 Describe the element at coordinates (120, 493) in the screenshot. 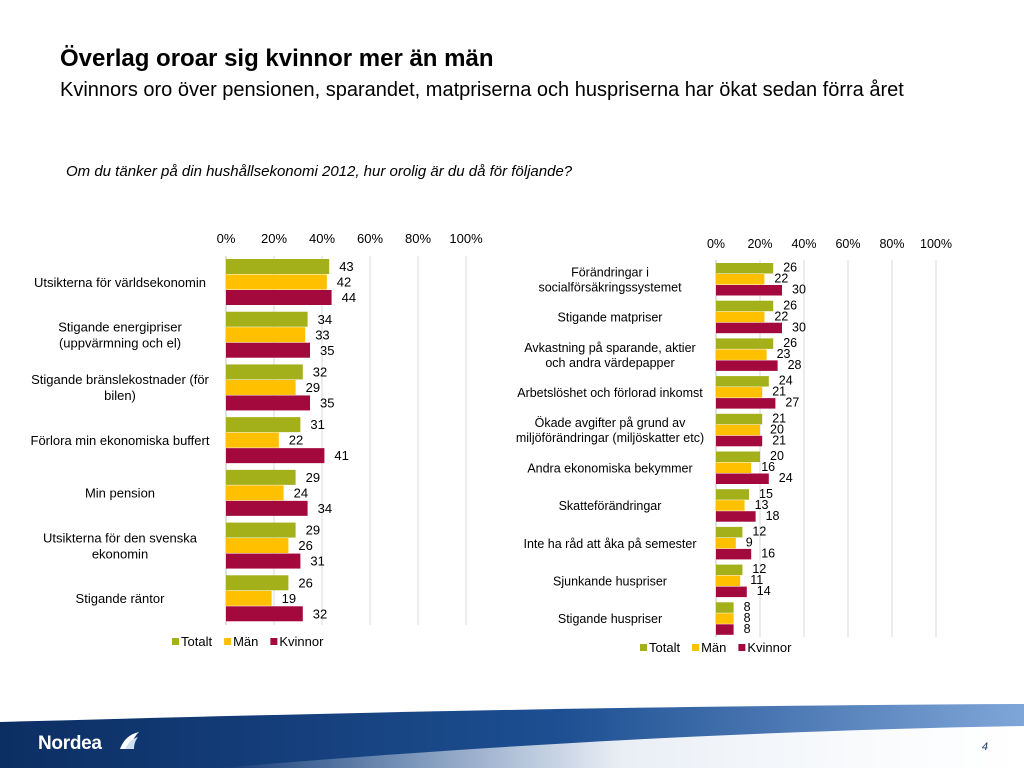

I see `category-label: Min pension` at that location.